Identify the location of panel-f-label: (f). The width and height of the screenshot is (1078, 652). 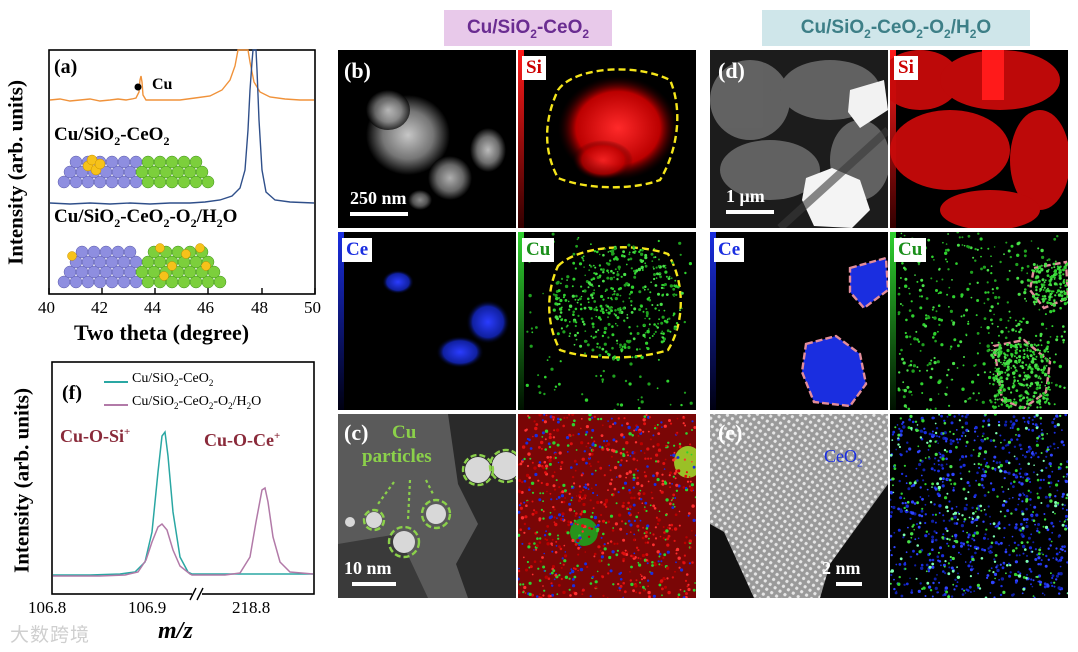
(72, 393).